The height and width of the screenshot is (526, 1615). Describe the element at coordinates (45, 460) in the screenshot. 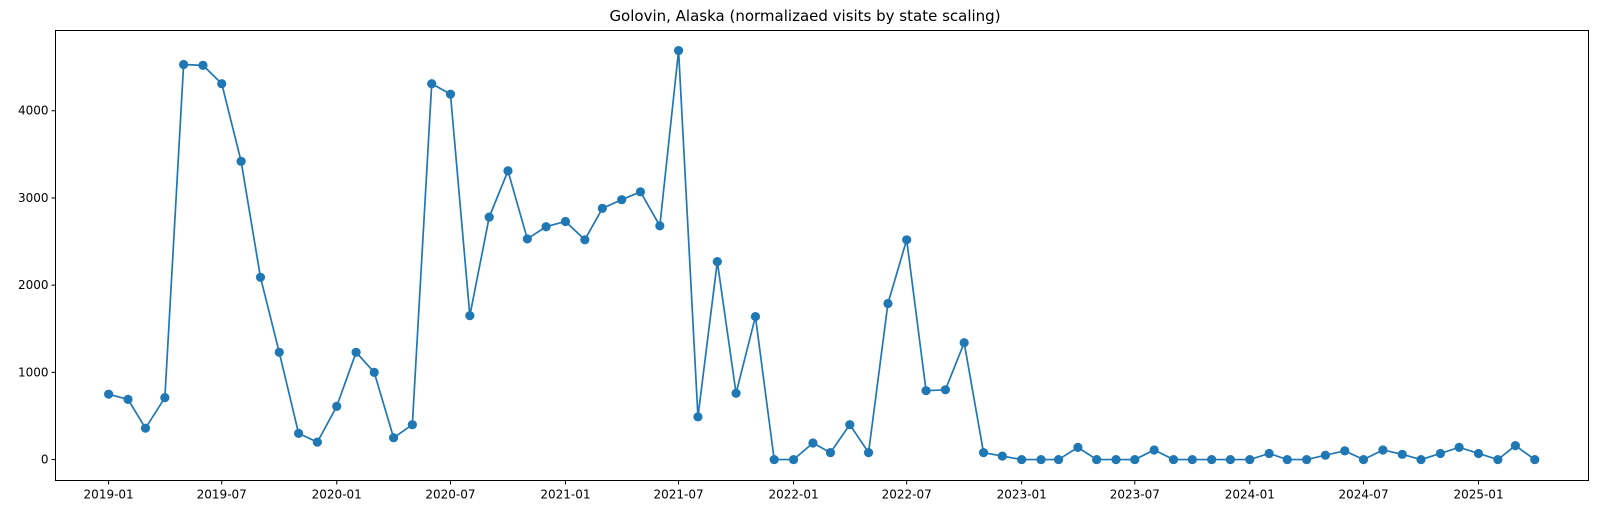

I see `y-tick-label: 0` at that location.